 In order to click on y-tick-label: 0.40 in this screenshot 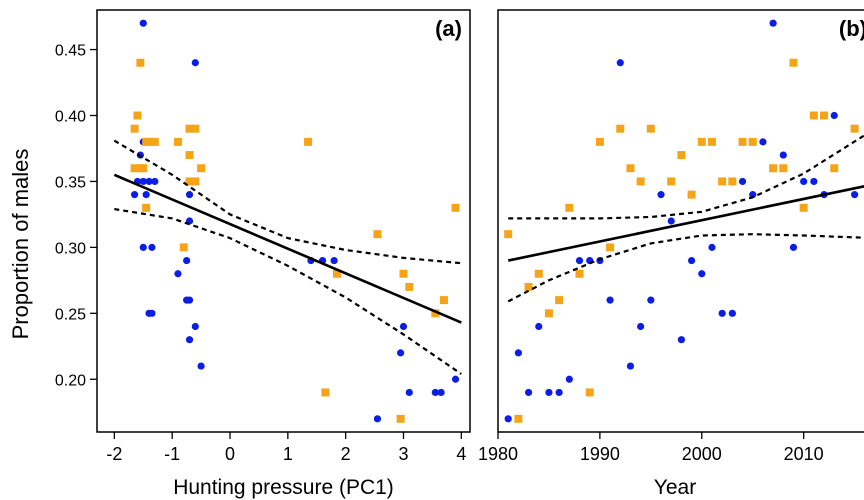, I will do `click(70, 117)`.